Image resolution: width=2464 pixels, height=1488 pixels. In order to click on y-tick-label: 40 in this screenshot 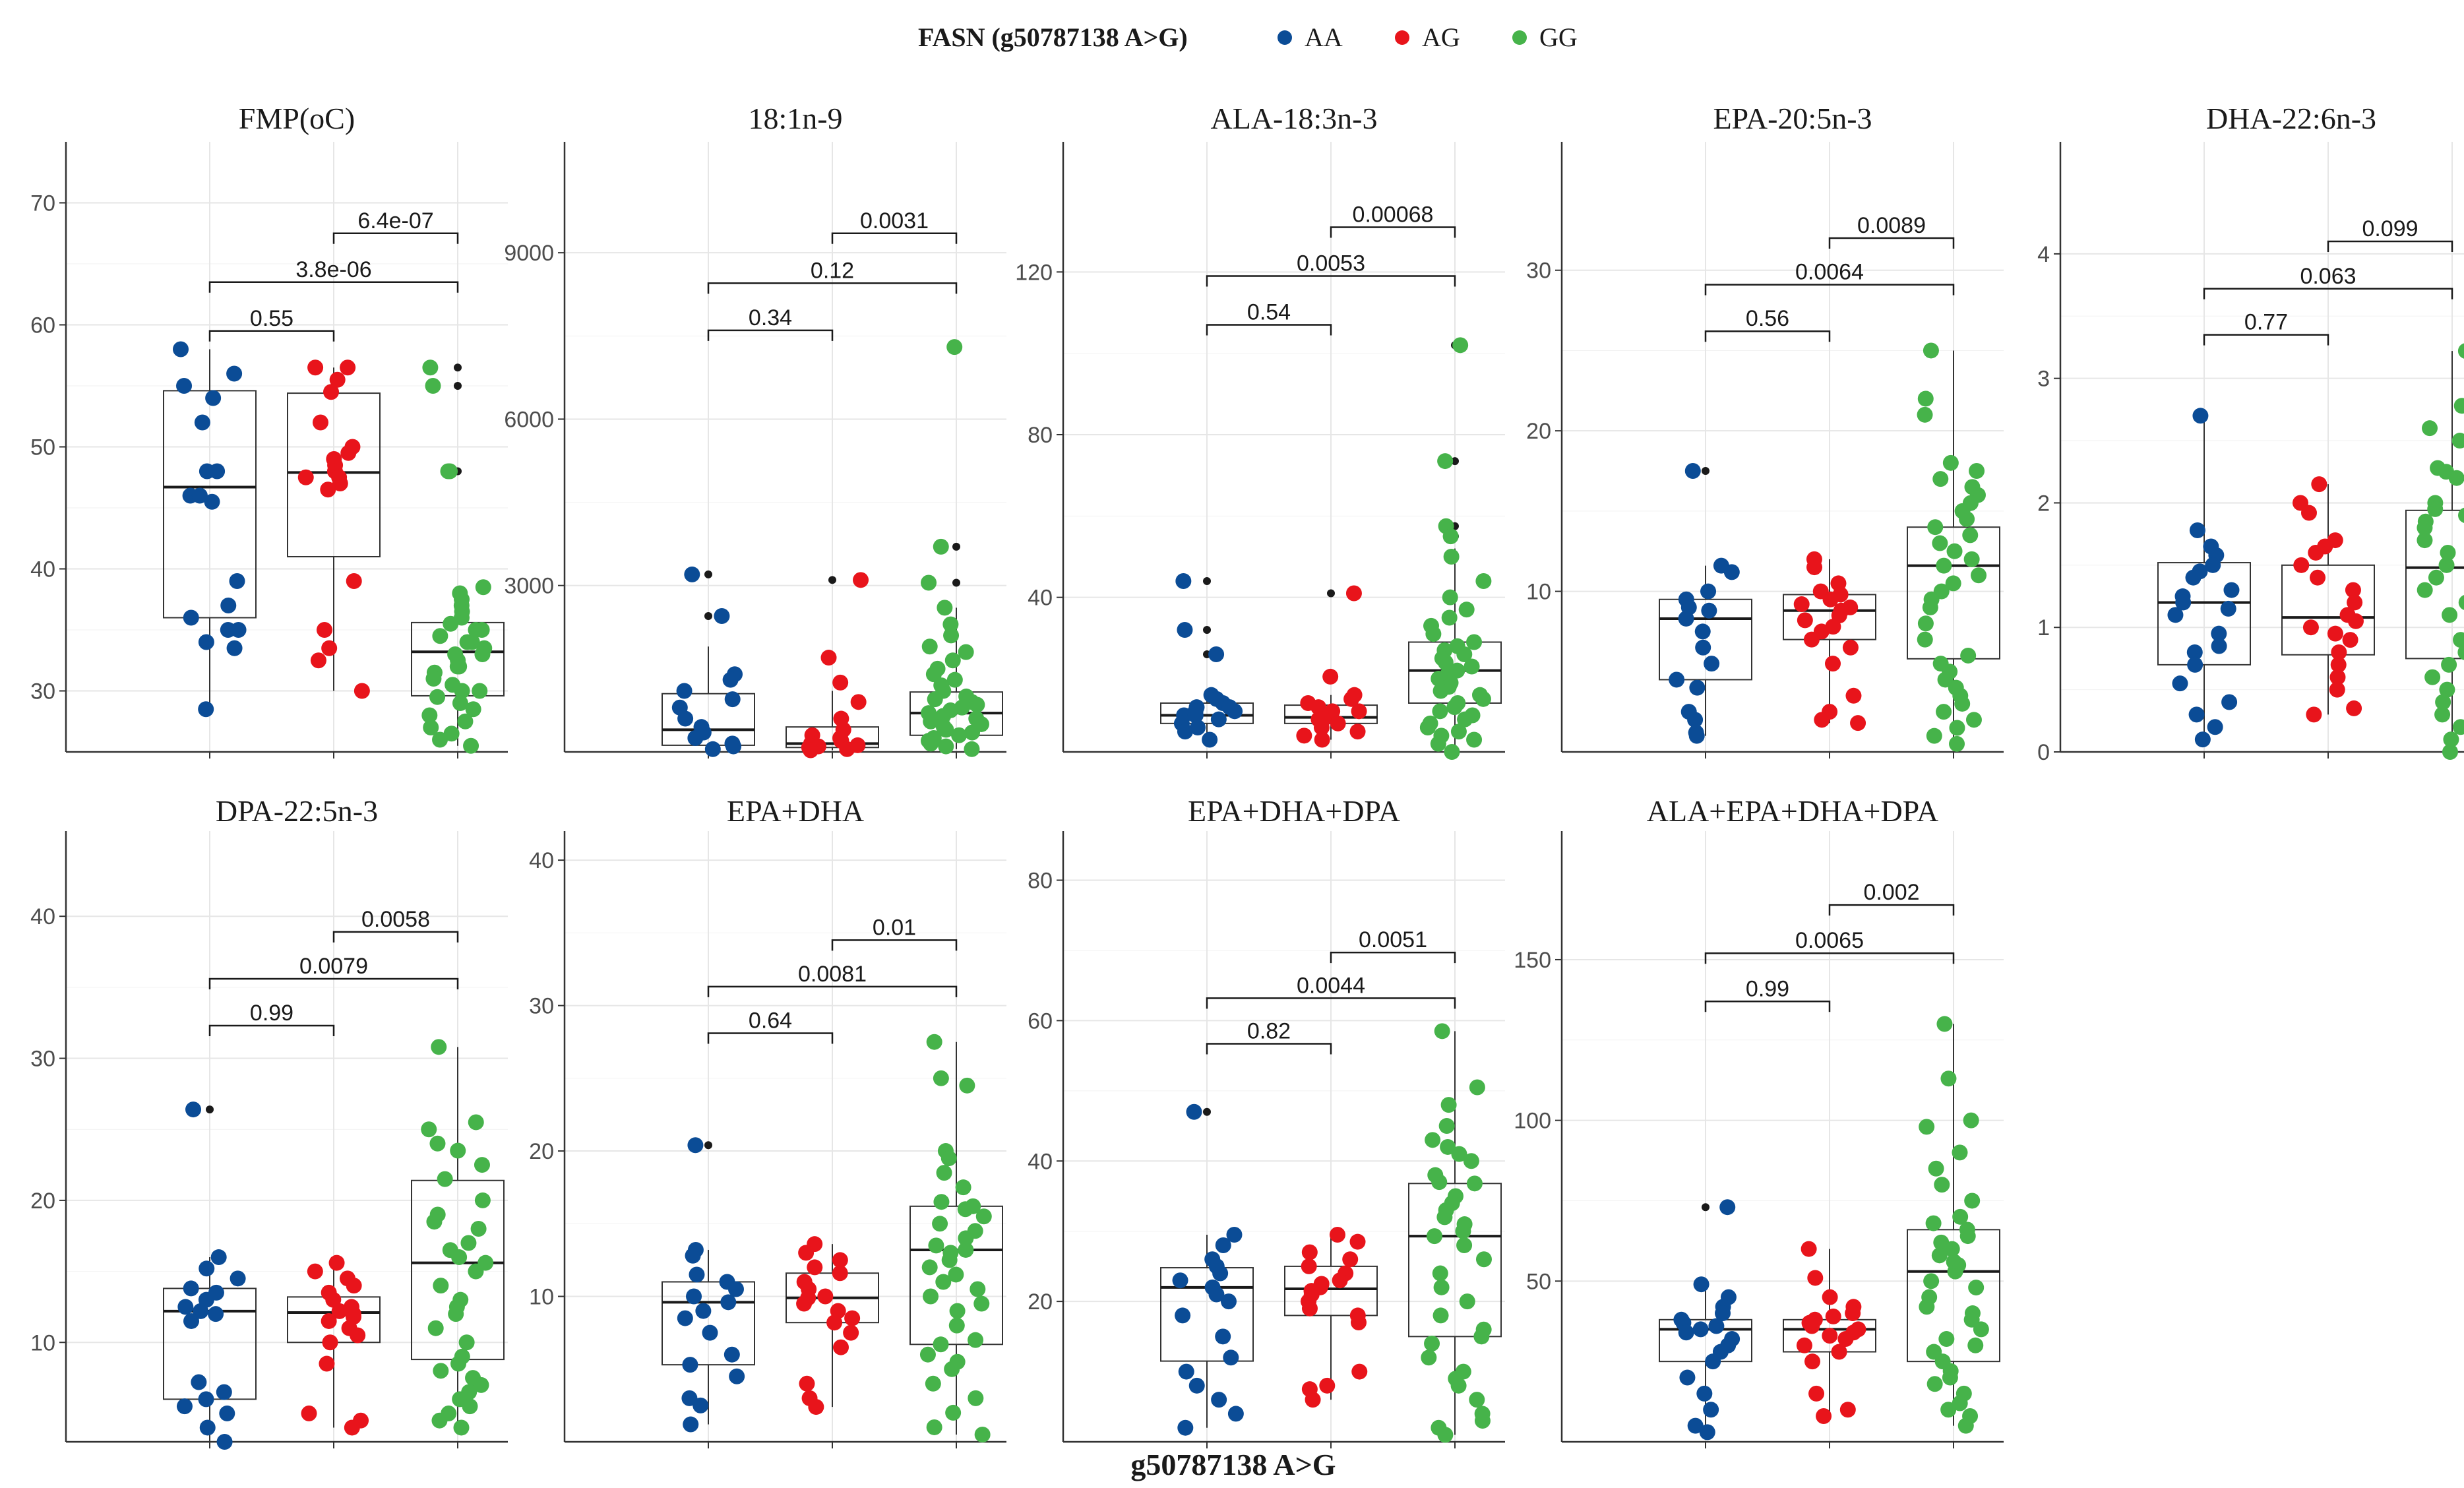, I will do `click(1040, 598)`.